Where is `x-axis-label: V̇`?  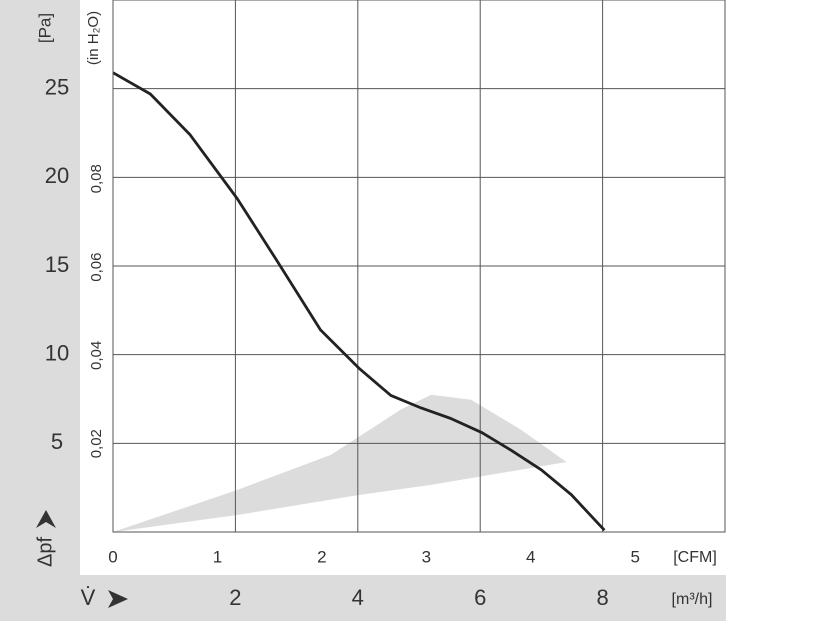
x-axis-label: V̇ is located at coordinates (88, 597).